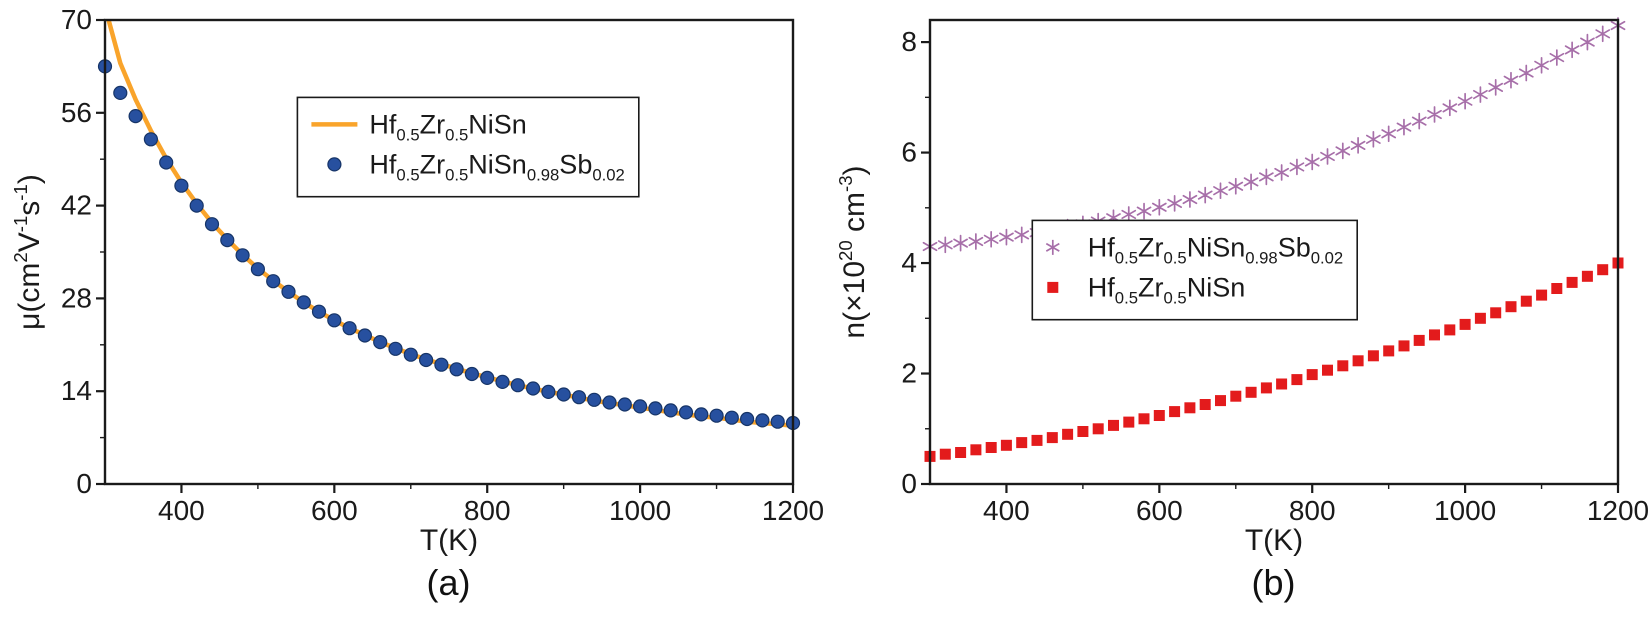 This screenshot has width=1650, height=642. What do you see at coordinates (909, 373) in the screenshot?
I see `svg-text: 2` at bounding box center [909, 373].